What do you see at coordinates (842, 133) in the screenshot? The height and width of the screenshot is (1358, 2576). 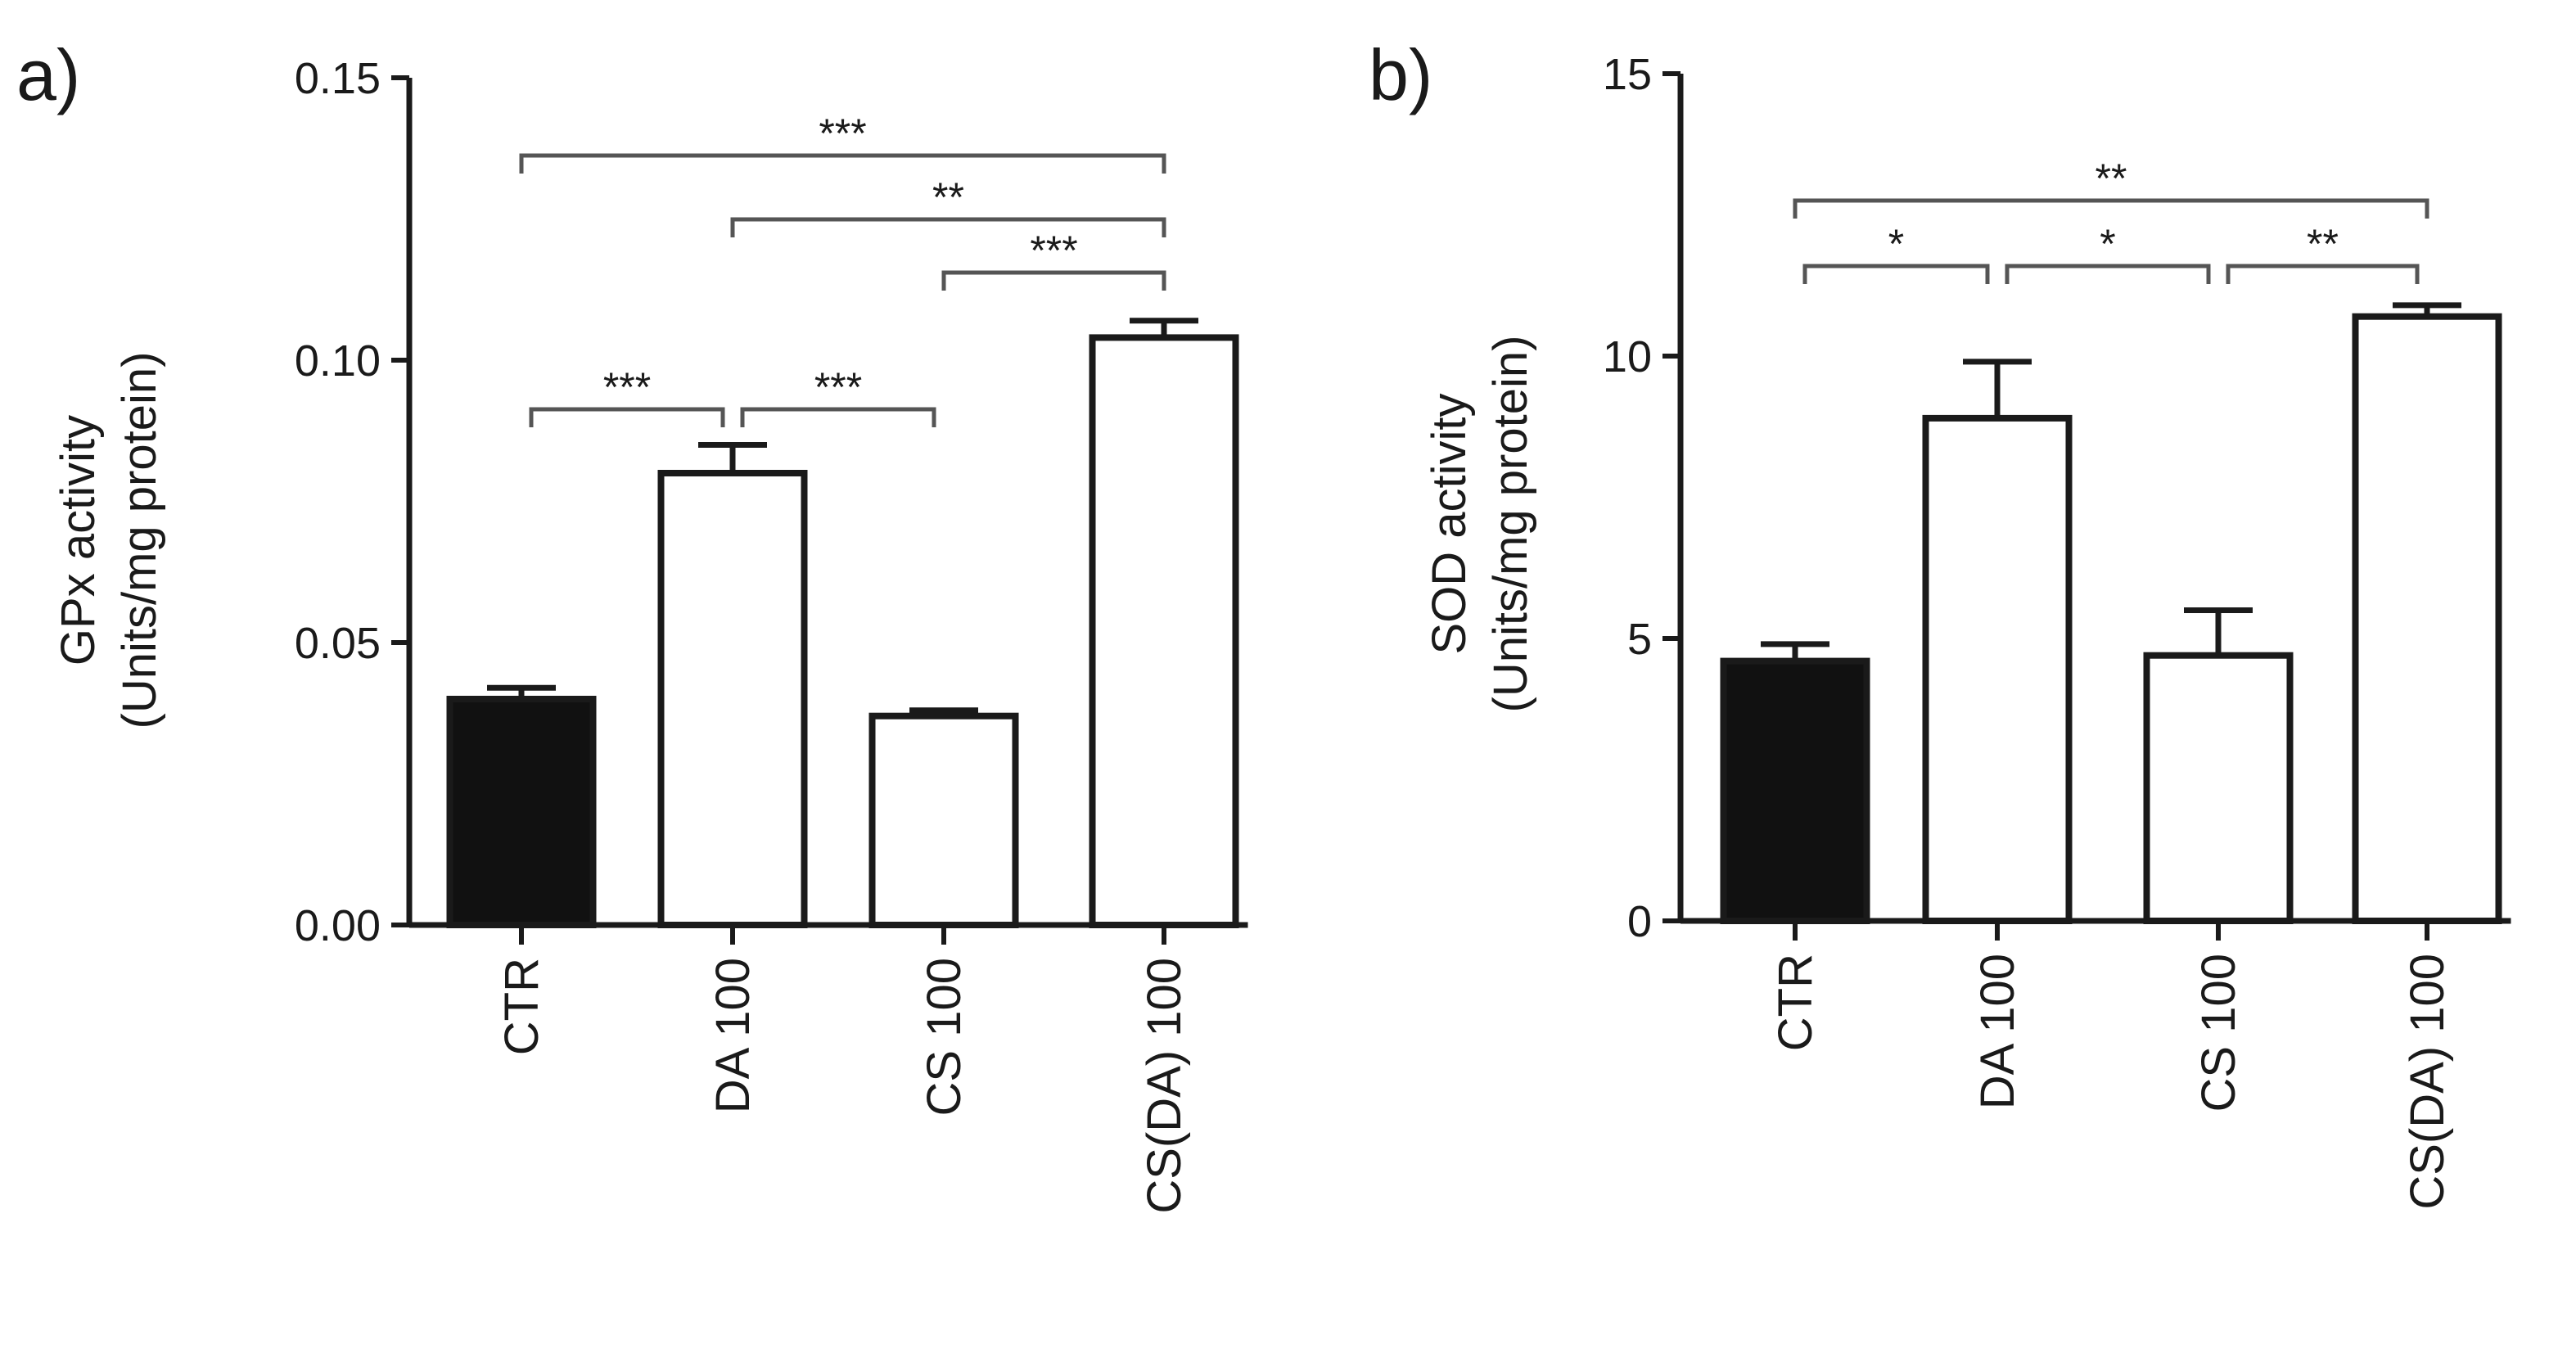 I see `panel-a-sig-label-0: ***` at bounding box center [842, 133].